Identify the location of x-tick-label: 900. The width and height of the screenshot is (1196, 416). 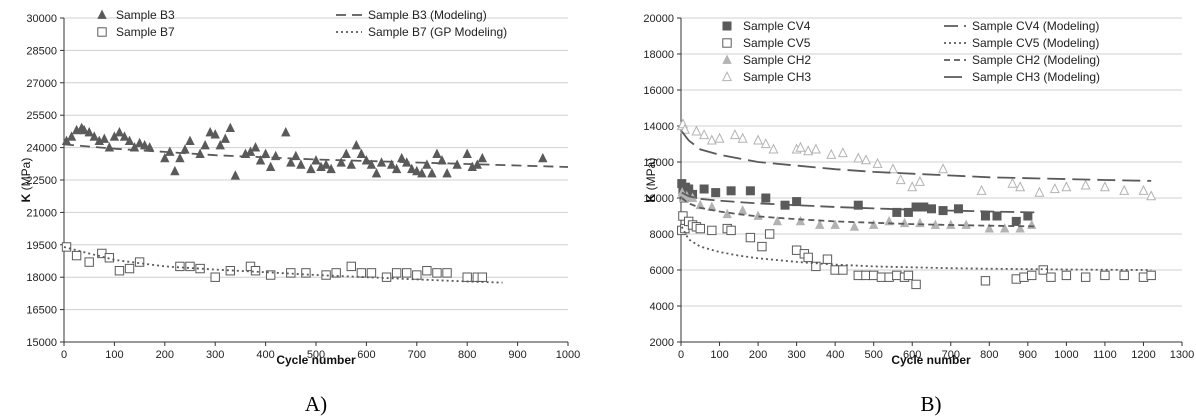
(517, 355).